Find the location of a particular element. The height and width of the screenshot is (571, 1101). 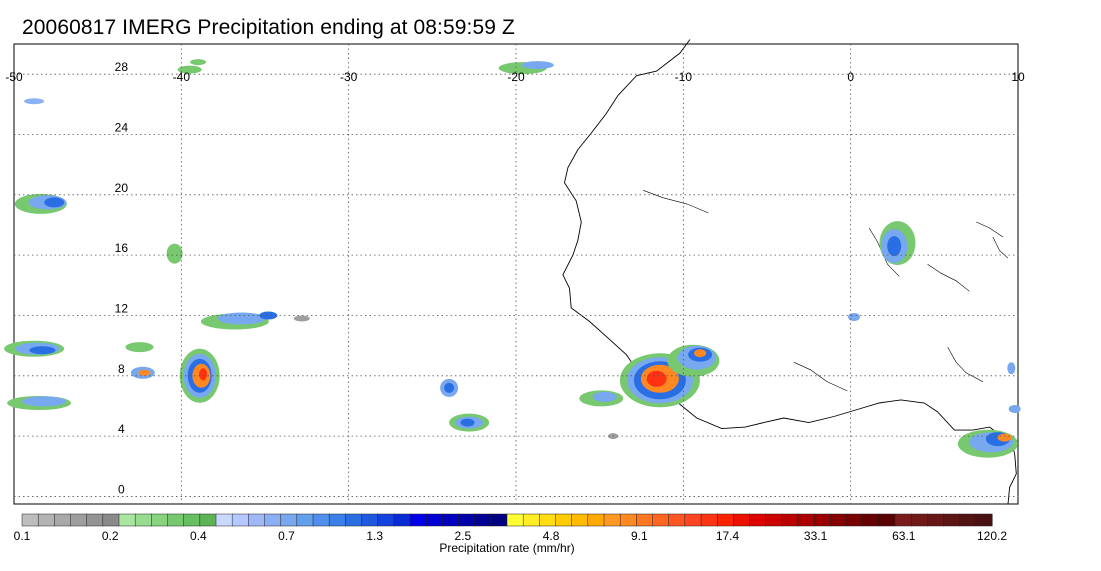

lon-tick-label: -40 is located at coordinates (182, 77).